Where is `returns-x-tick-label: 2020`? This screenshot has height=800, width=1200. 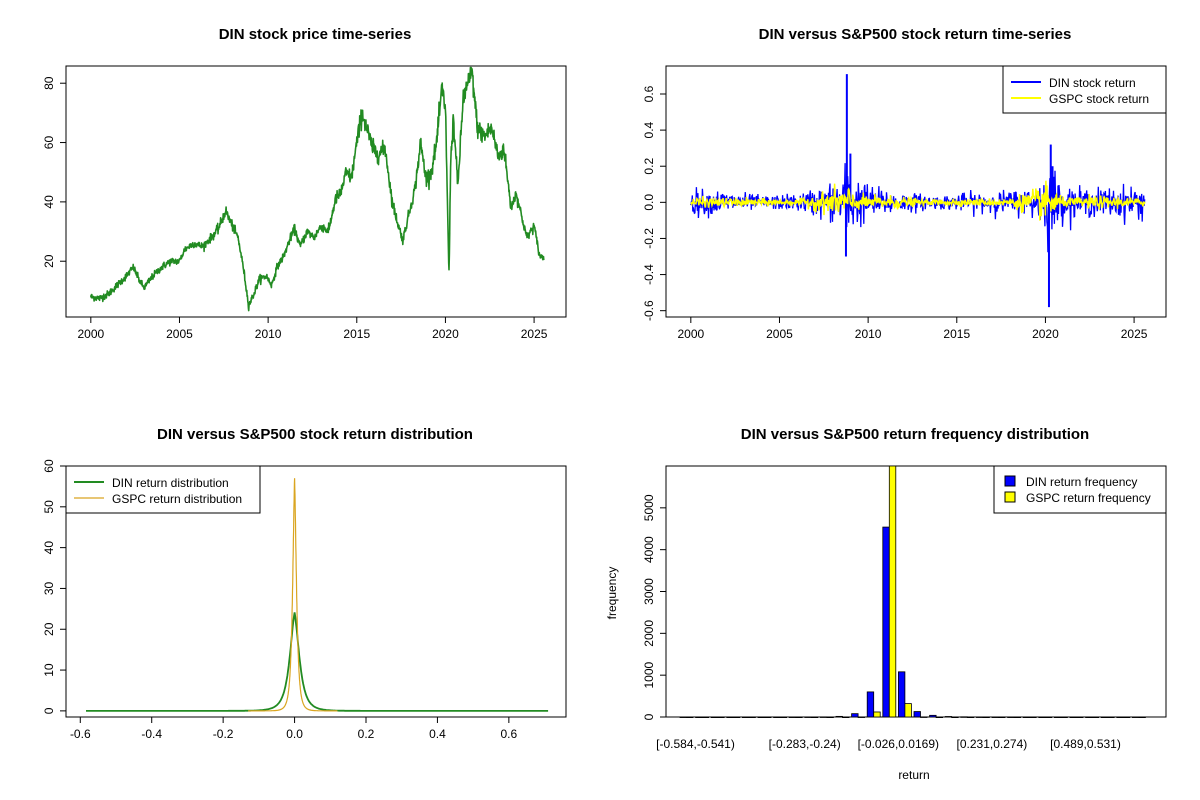
returns-x-tick-label: 2020 is located at coordinates (1045, 334).